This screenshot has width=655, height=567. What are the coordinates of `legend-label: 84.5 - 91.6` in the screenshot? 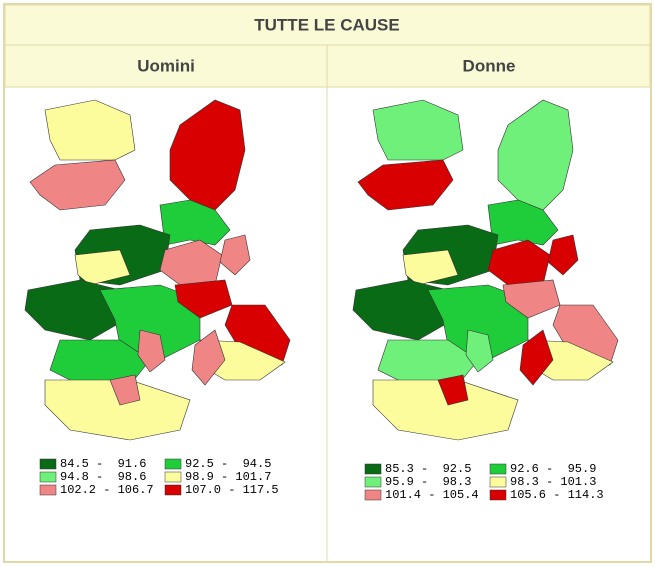 It's located at (103, 464).